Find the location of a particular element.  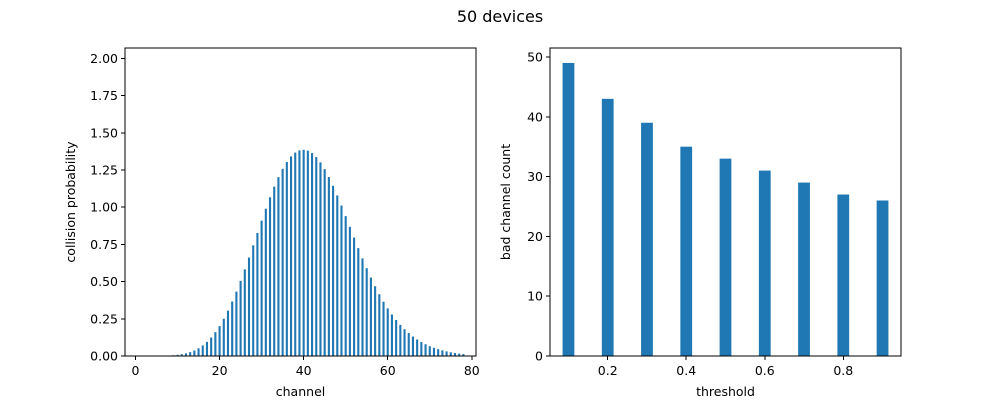

left-x-ticks: 0 20 40 60 80 is located at coordinates (306, 367).